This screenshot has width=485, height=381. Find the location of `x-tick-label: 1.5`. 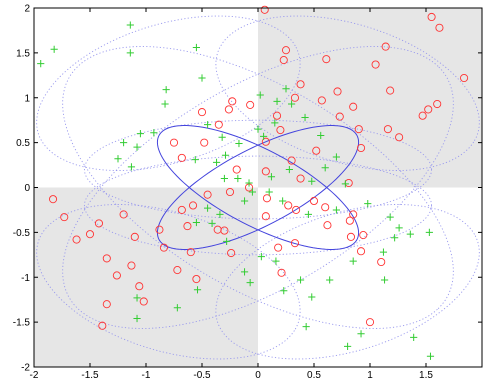

x-tick-label: 1.5 is located at coordinates (426, 375).